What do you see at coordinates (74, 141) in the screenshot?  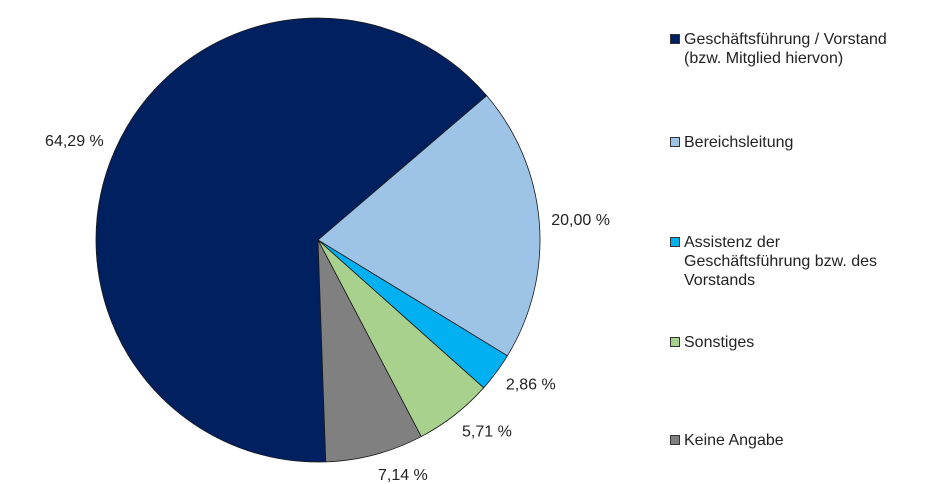 I see `data-label: 64,29 %` at bounding box center [74, 141].